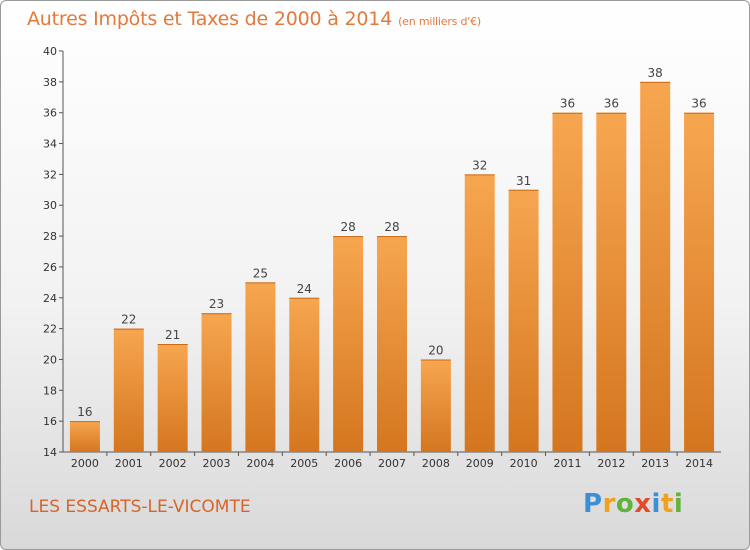 The height and width of the screenshot is (550, 750). What do you see at coordinates (216, 304) in the screenshot?
I see `data-label-2003: 23` at bounding box center [216, 304].